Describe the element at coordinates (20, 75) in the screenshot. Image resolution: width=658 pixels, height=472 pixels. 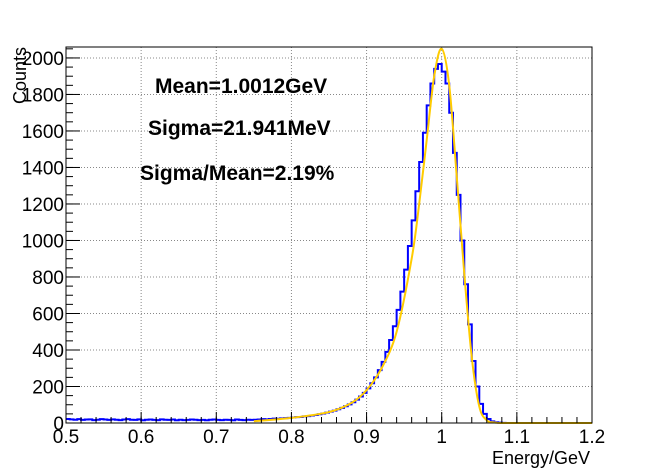
I see `y-axis-label: Counts` at that location.